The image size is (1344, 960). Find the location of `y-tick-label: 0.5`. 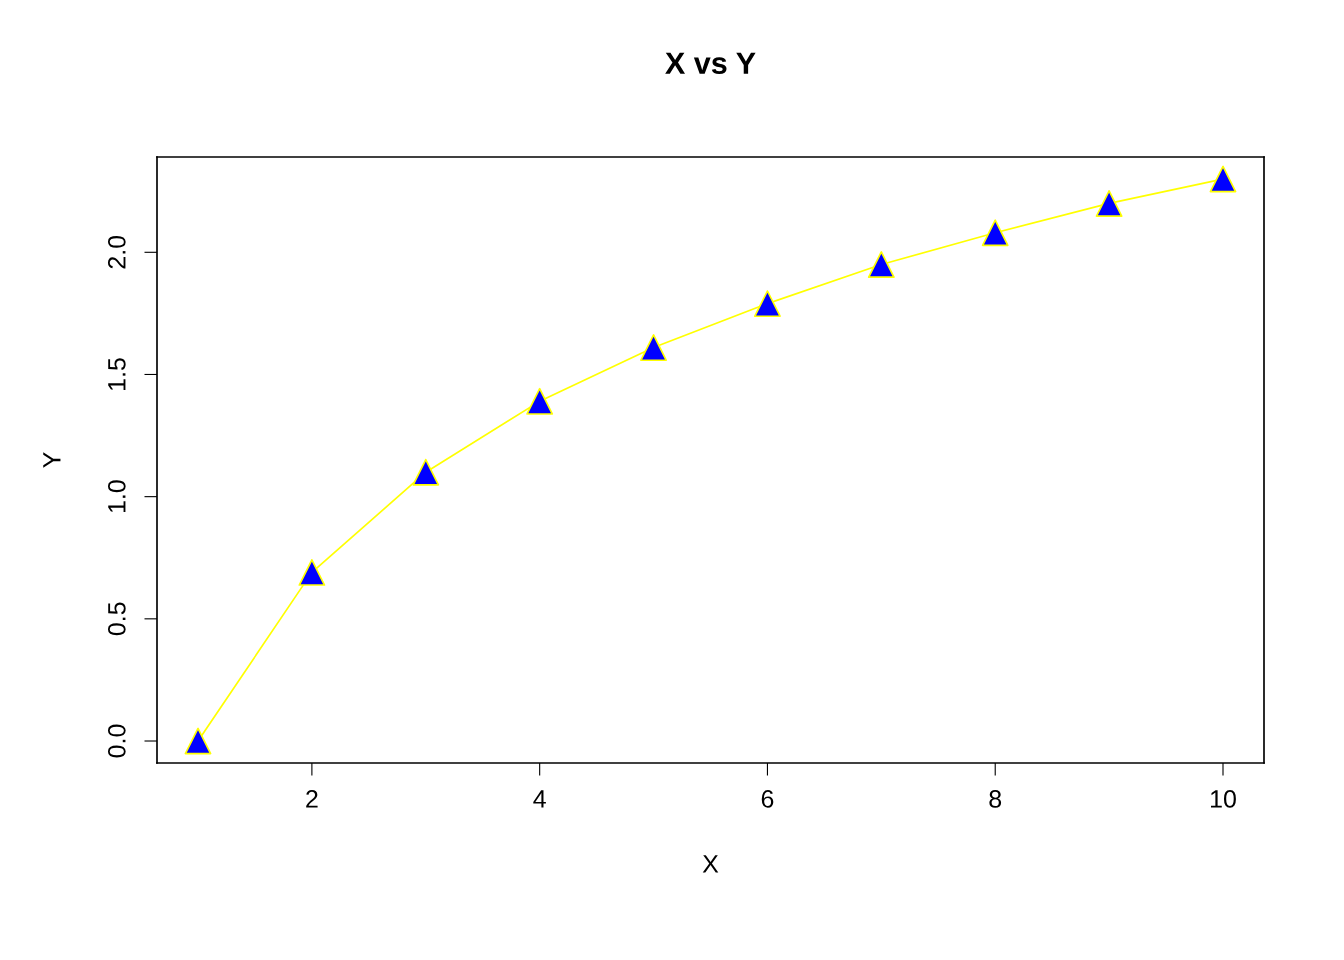

y-tick-label: 0.5 is located at coordinates (116, 619).